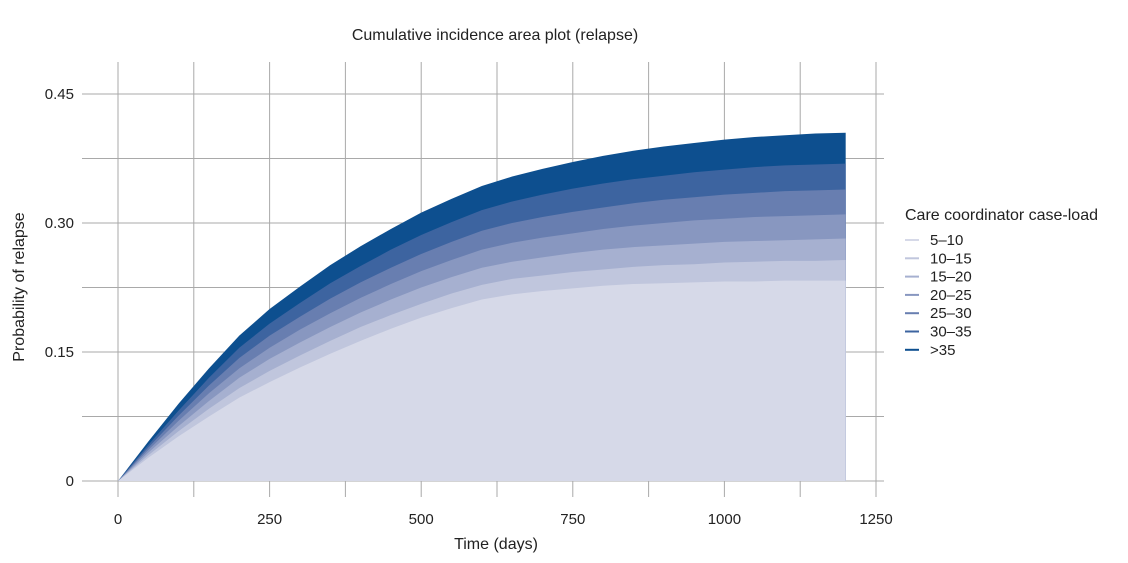 The height and width of the screenshot is (563, 1128). I want to click on legend-label: 10–15, so click(951, 258).